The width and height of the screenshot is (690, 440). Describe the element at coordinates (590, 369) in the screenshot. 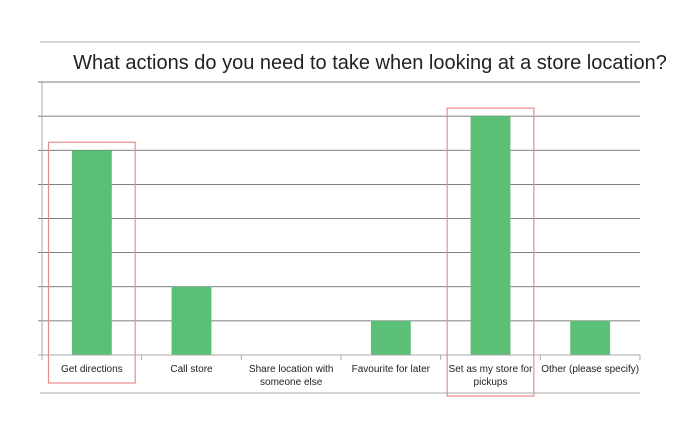

I see `x-tick-label: Other (please specify)` at that location.